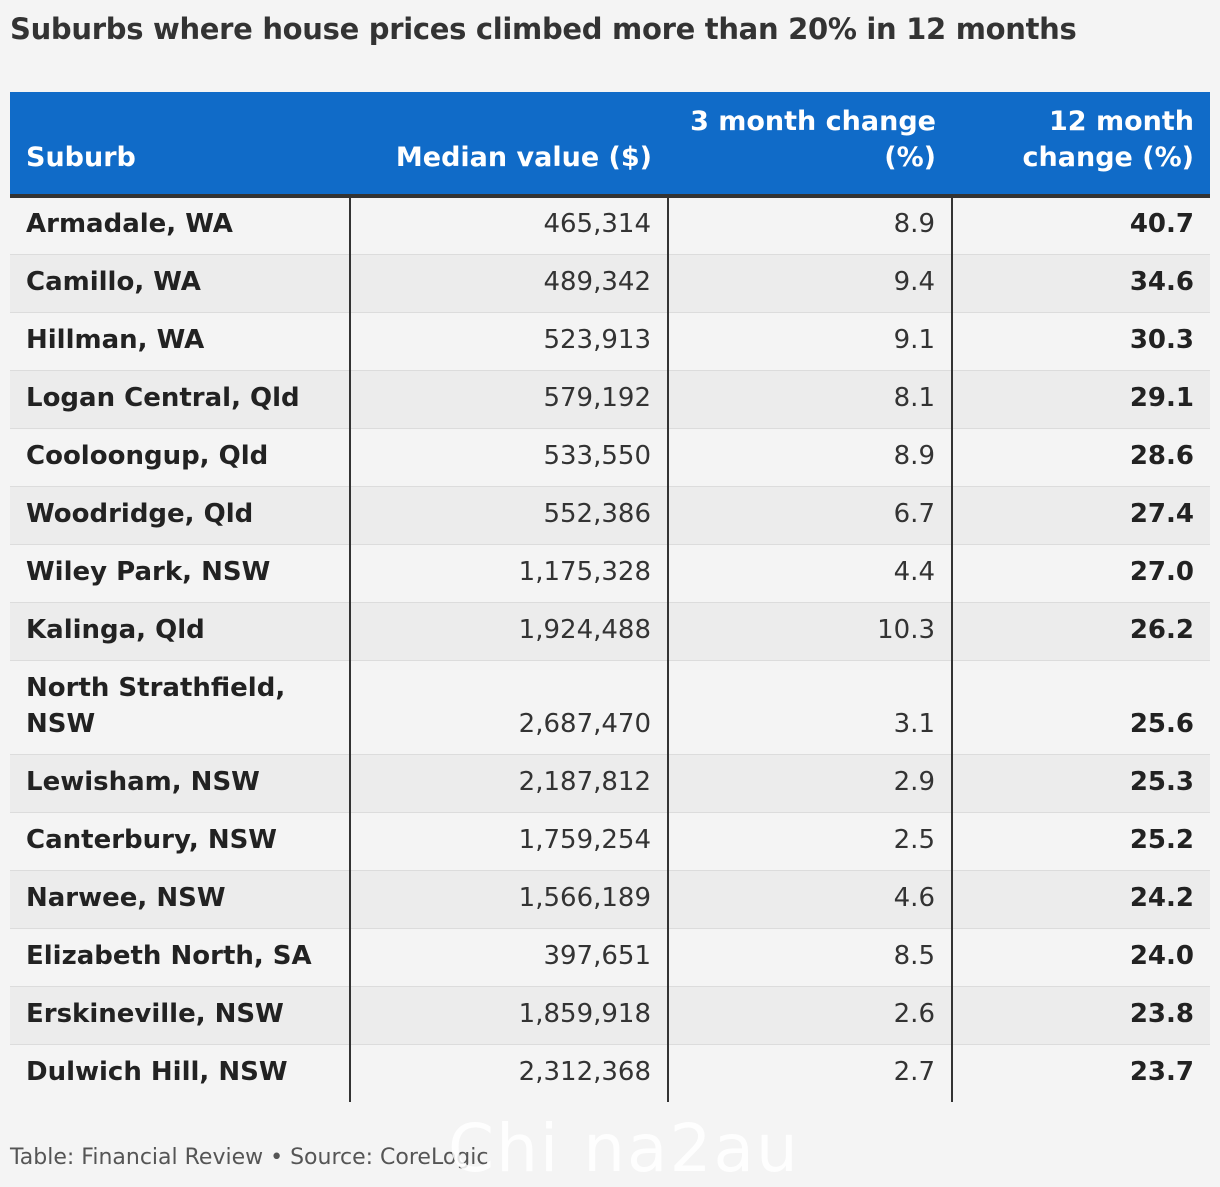 Image resolution: width=1220 pixels, height=1187 pixels. I want to click on cell-12-month-change: 24.2, so click(1081, 899).